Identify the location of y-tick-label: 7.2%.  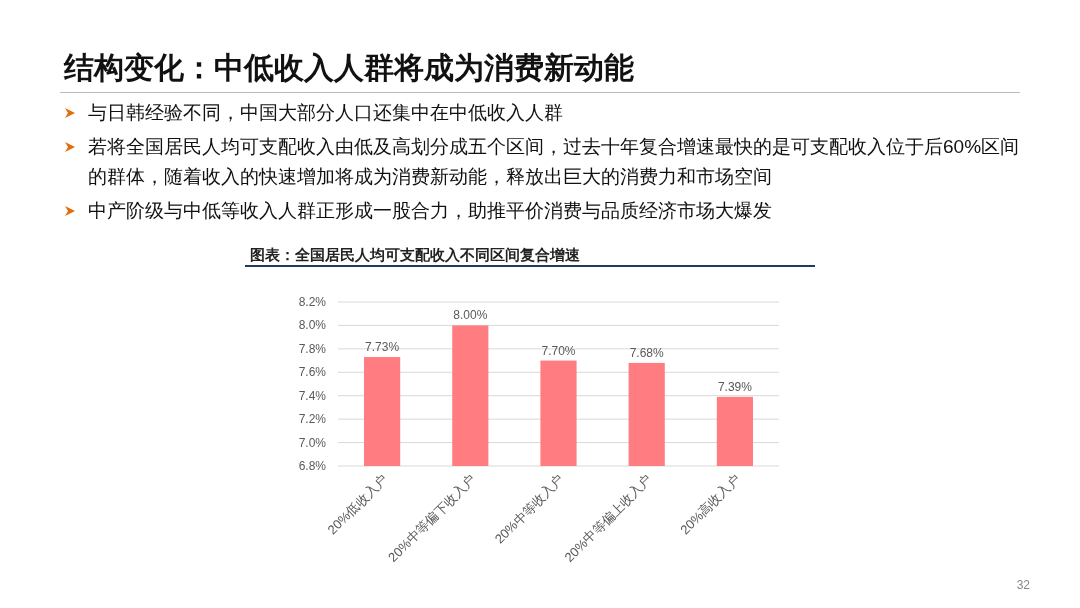
(312, 419).